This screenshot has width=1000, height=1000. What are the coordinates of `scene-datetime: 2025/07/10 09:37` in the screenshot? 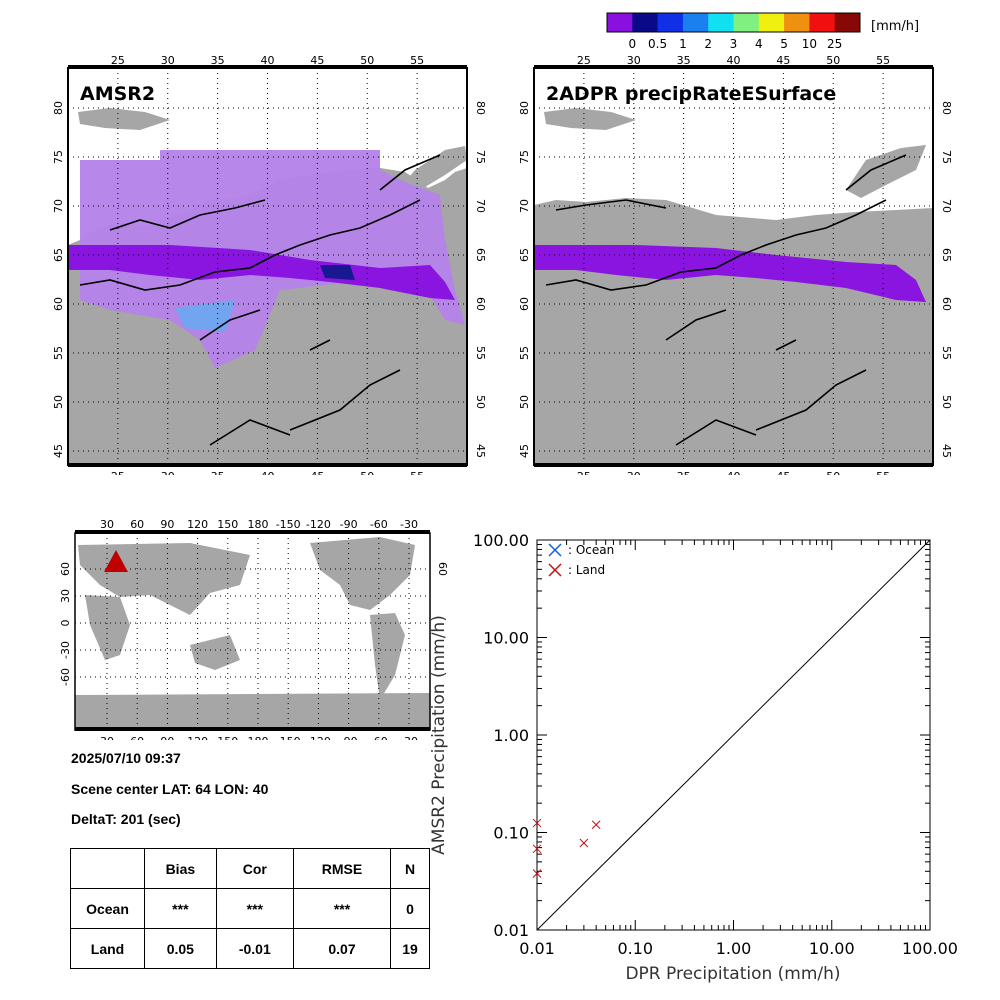 It's located at (126, 758).